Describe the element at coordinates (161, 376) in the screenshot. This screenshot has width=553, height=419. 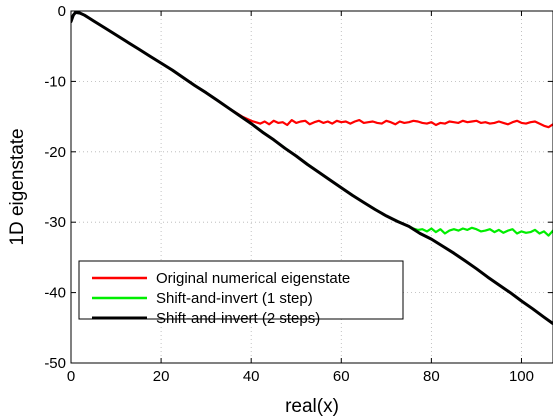
I see `x-tick-label: 20` at that location.